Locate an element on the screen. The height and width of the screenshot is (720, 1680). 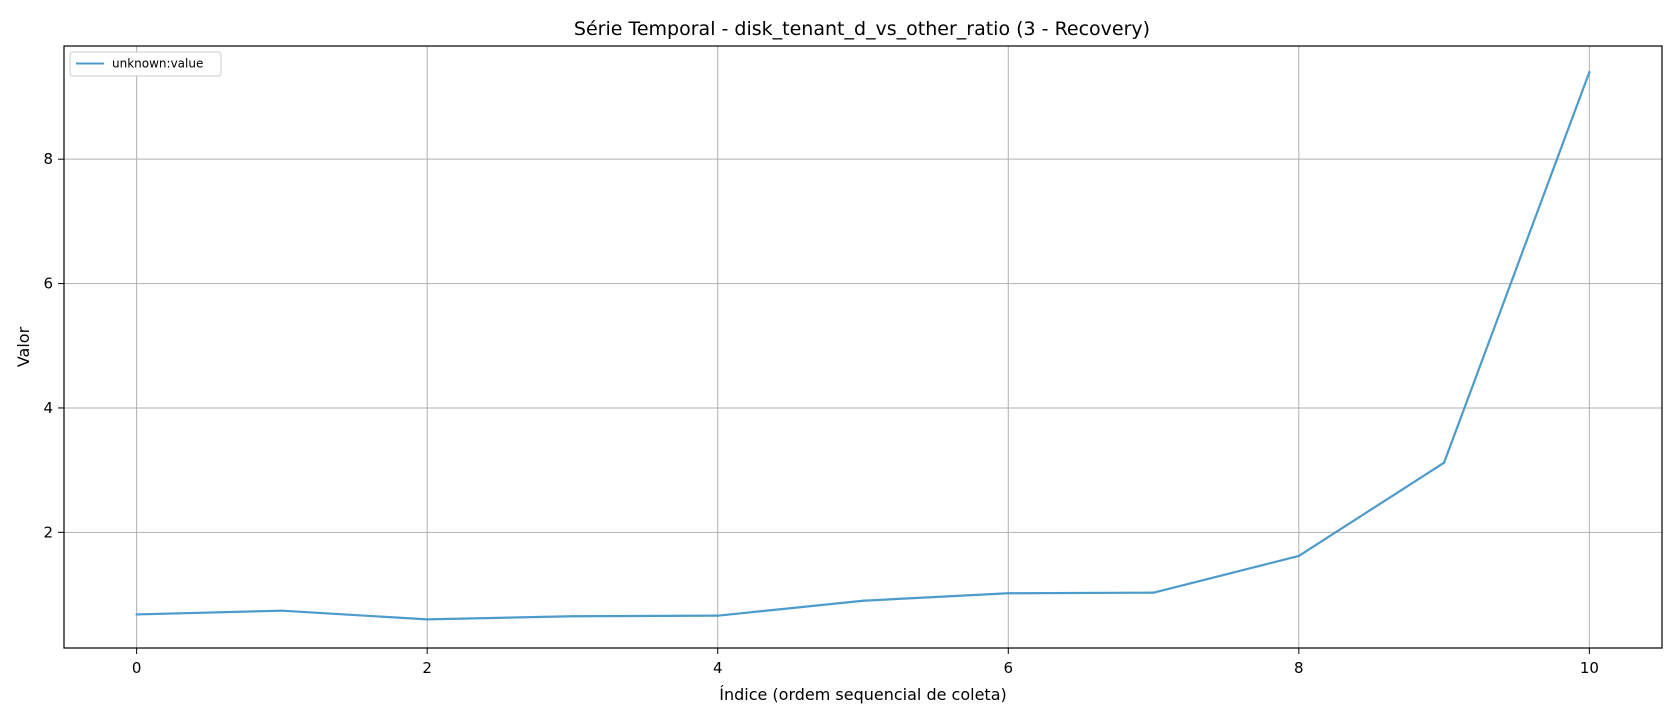
y-tick-label: 6 is located at coordinates (48, 284).